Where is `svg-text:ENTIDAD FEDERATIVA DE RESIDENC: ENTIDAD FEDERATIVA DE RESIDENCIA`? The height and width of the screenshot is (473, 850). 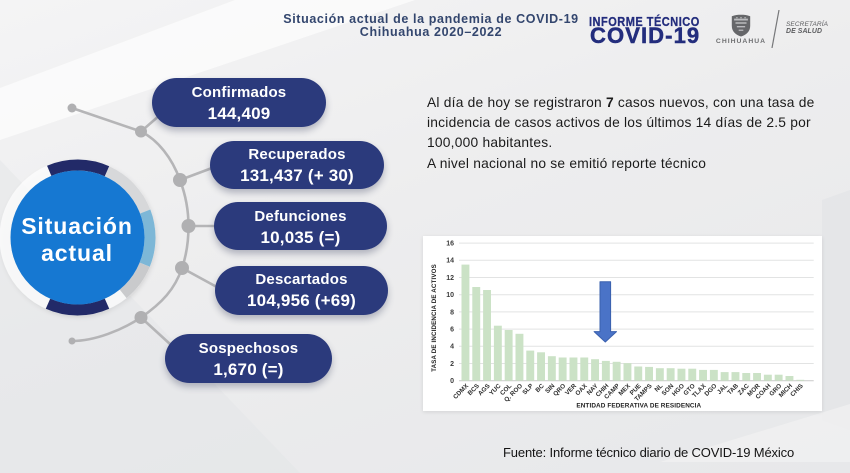 svg-text:ENTIDAD FEDERATIVA DE RESIDENC: ENTIDAD FEDERATIVA DE RESIDENCIA is located at coordinates (638, 406).